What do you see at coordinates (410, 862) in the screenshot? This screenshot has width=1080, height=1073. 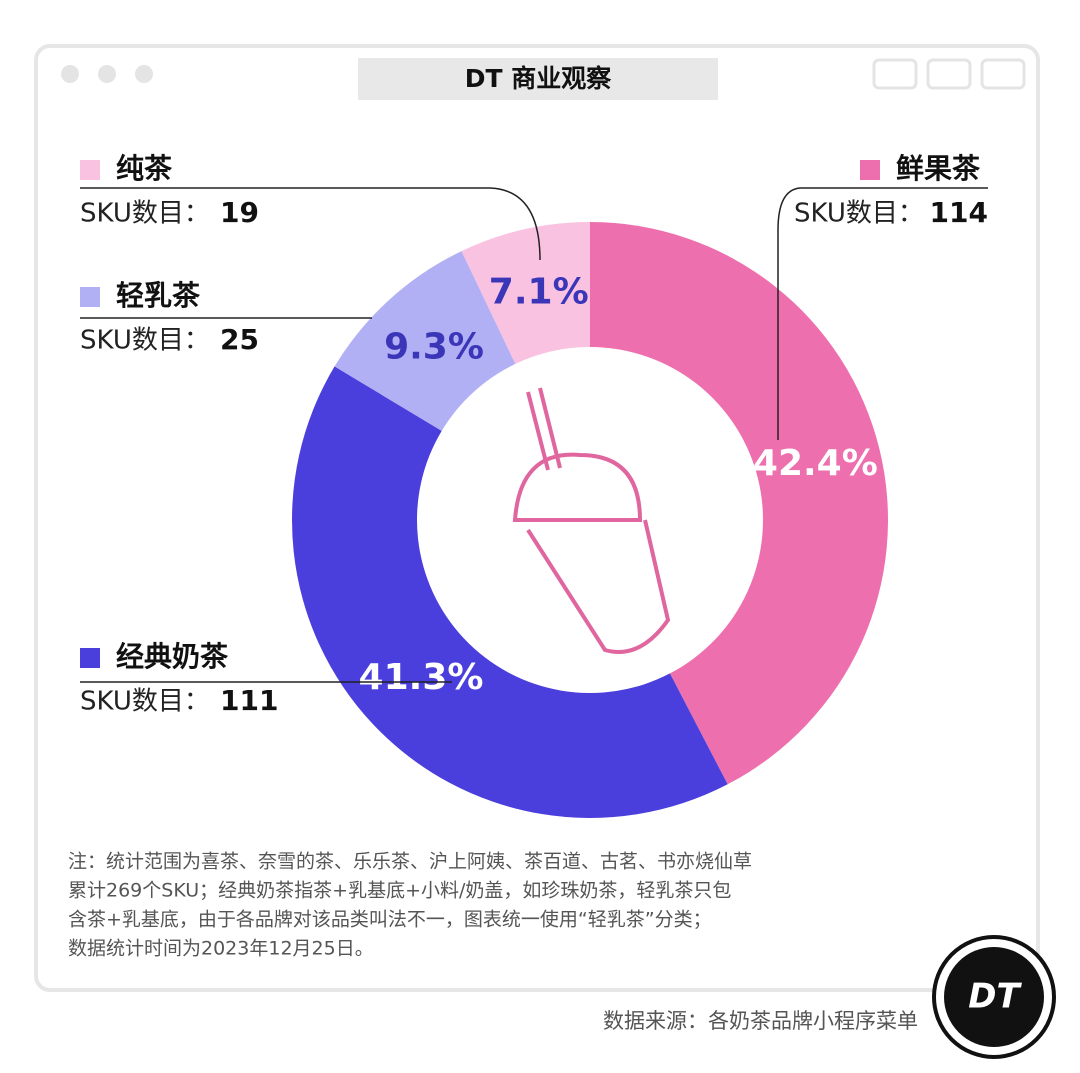 I see `note-line: 注：统计范围为喜茶、奈雪的茶、乐乐茶、沪上阿姨、茶百道、古茗、书亦烧仙草` at bounding box center [410, 862].